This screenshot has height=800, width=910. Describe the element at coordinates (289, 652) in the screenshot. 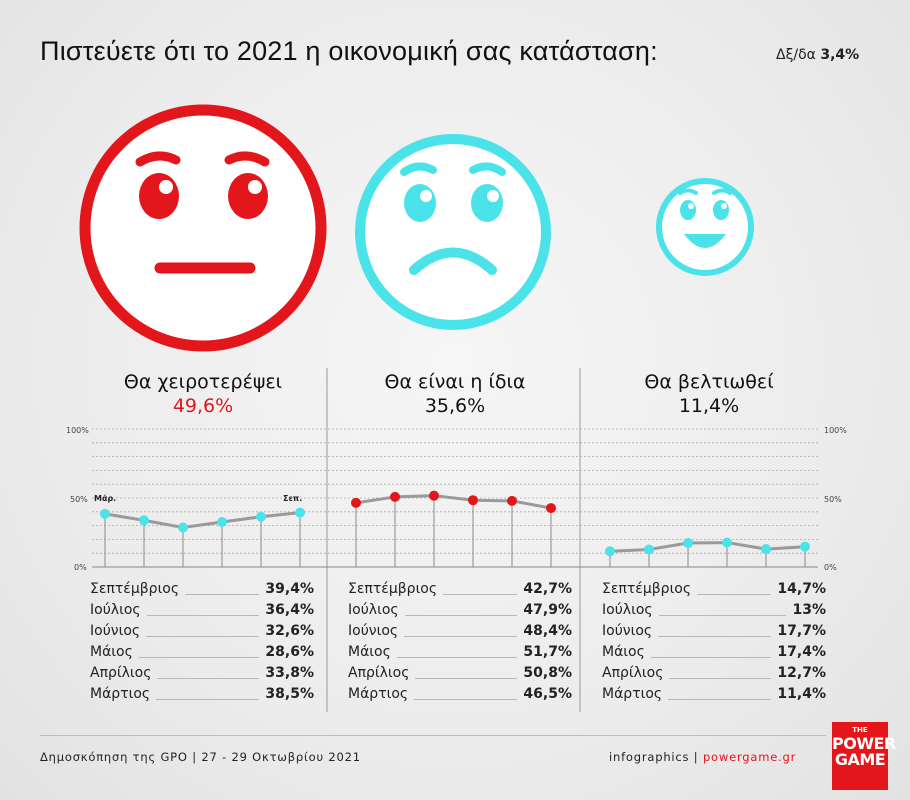

I see `month-value: 28,6%` at that location.